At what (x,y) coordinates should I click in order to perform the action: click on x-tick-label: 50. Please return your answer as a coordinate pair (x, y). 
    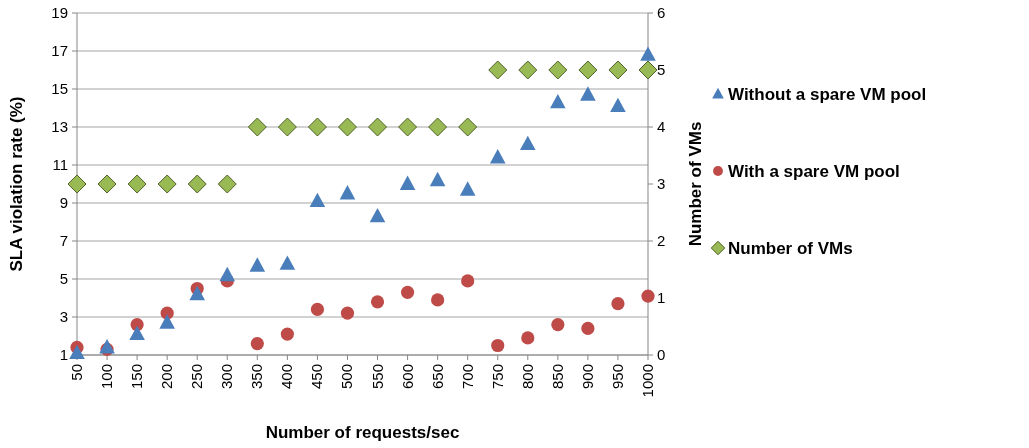
    Looking at the image, I should click on (76, 372).